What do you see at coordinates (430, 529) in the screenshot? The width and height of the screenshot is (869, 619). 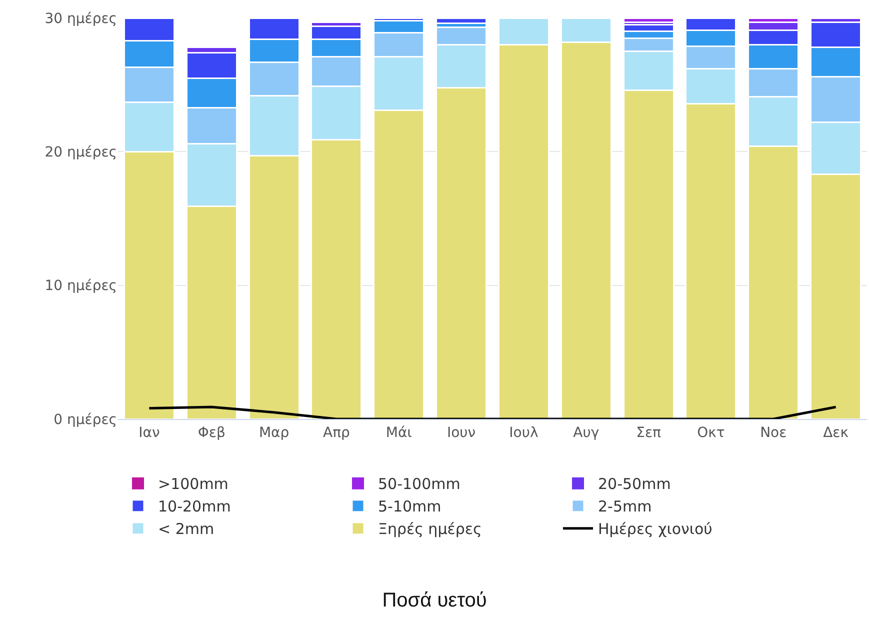 I see `legend-label: Ξηρές ημέρες` at bounding box center [430, 529].